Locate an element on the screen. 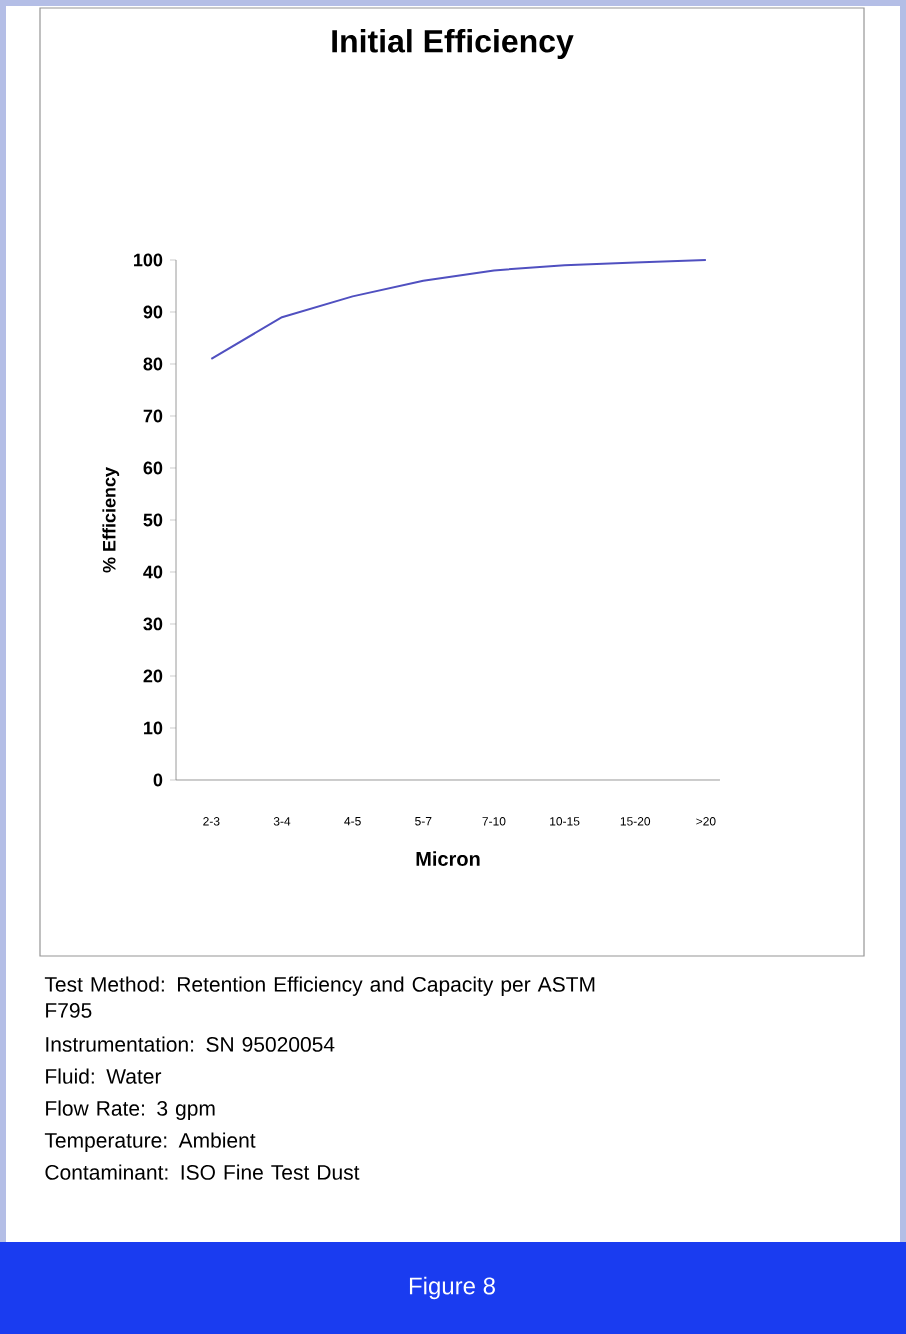 The width and height of the screenshot is (906, 1334). y-tick-label: 80 is located at coordinates (153, 364).